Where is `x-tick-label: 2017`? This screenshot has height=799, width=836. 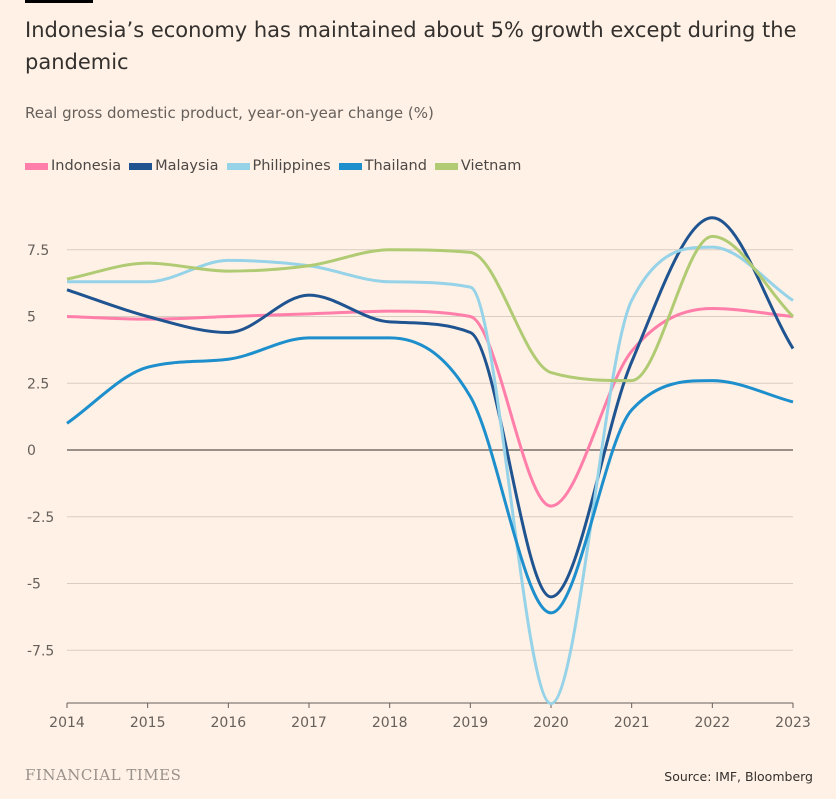 x-tick-label: 2017 is located at coordinates (309, 723).